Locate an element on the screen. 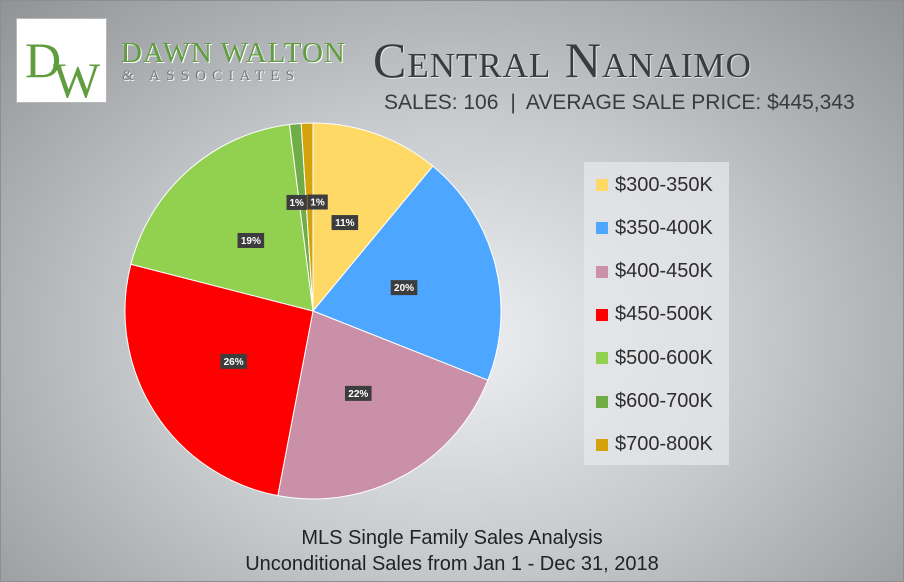  svg-text: D is located at coordinates (43, 60).